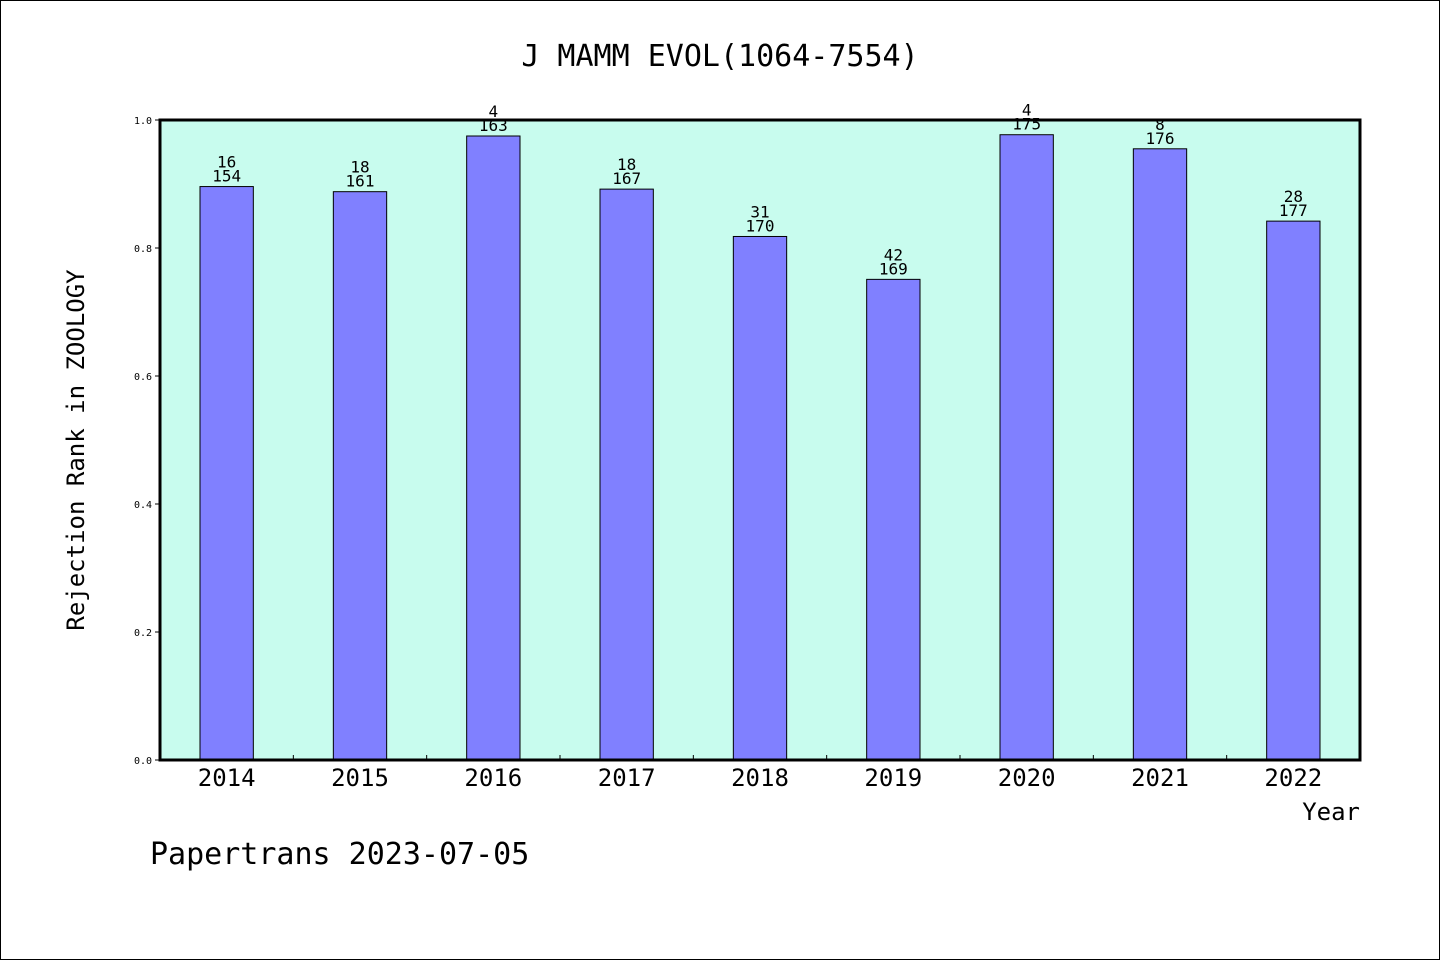 Image resolution: width=1440 pixels, height=960 pixels. I want to click on x-tick-label: 2022, so click(1293, 778).